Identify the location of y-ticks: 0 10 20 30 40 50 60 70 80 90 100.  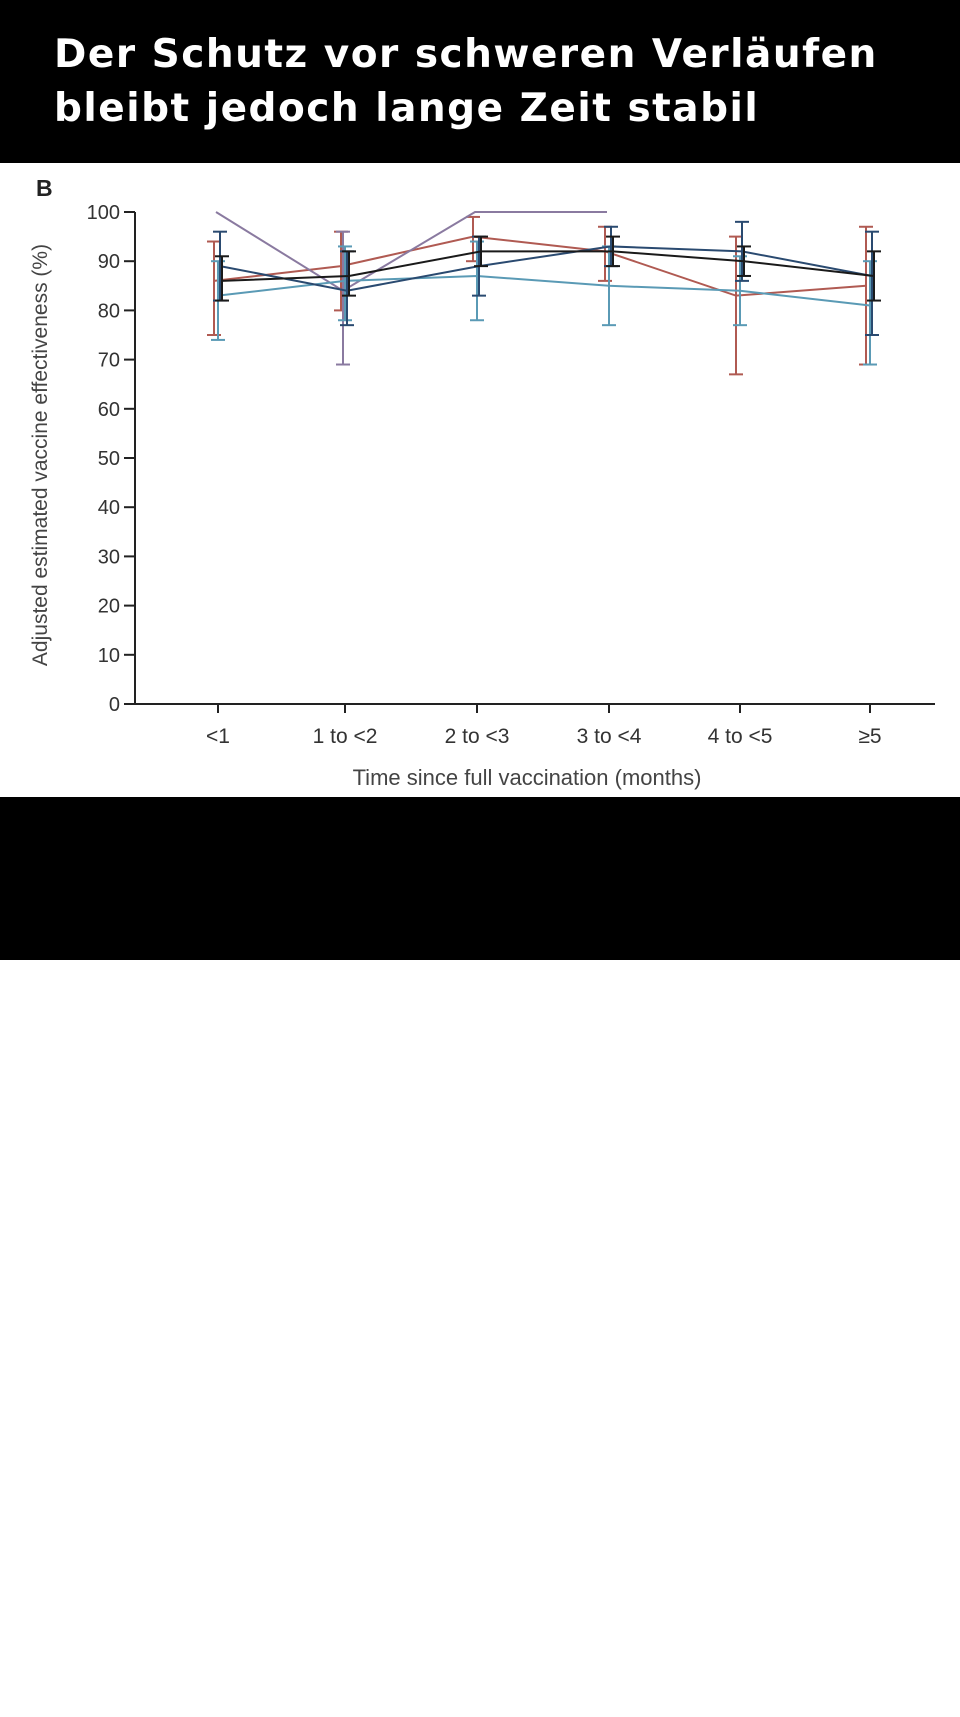
(111, 459).